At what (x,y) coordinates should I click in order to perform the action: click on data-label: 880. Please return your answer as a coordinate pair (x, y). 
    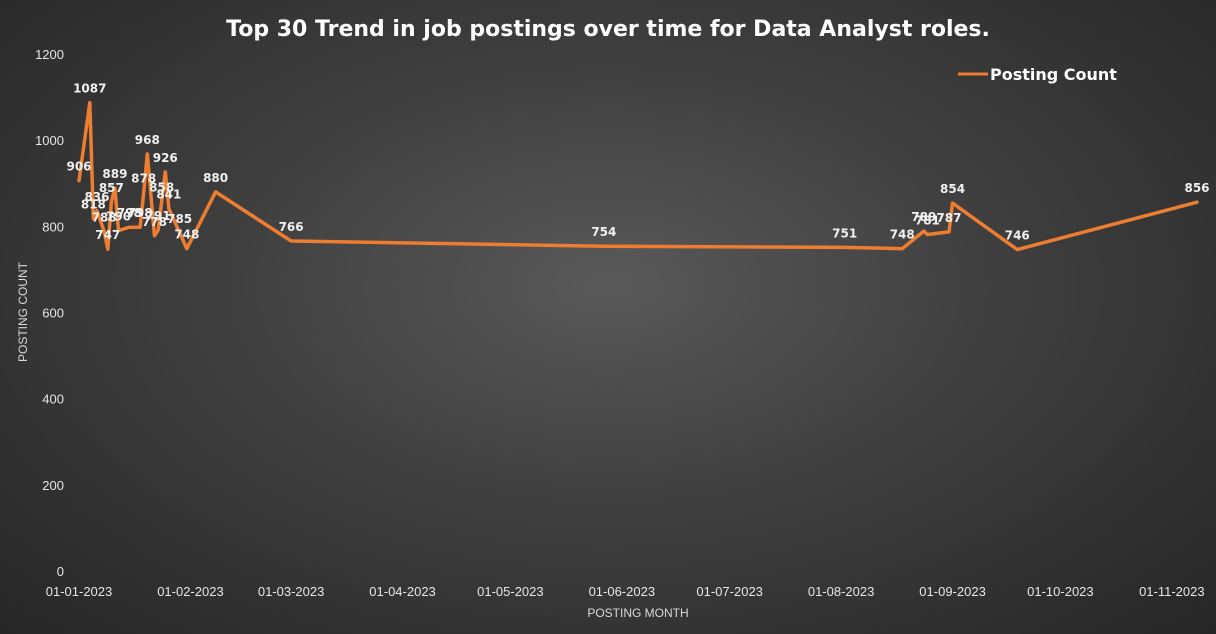
    Looking at the image, I should click on (215, 178).